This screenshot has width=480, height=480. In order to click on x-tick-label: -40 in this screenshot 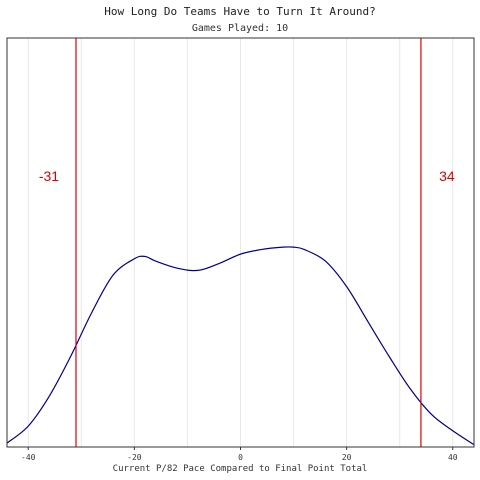, I will do `click(28, 457)`.